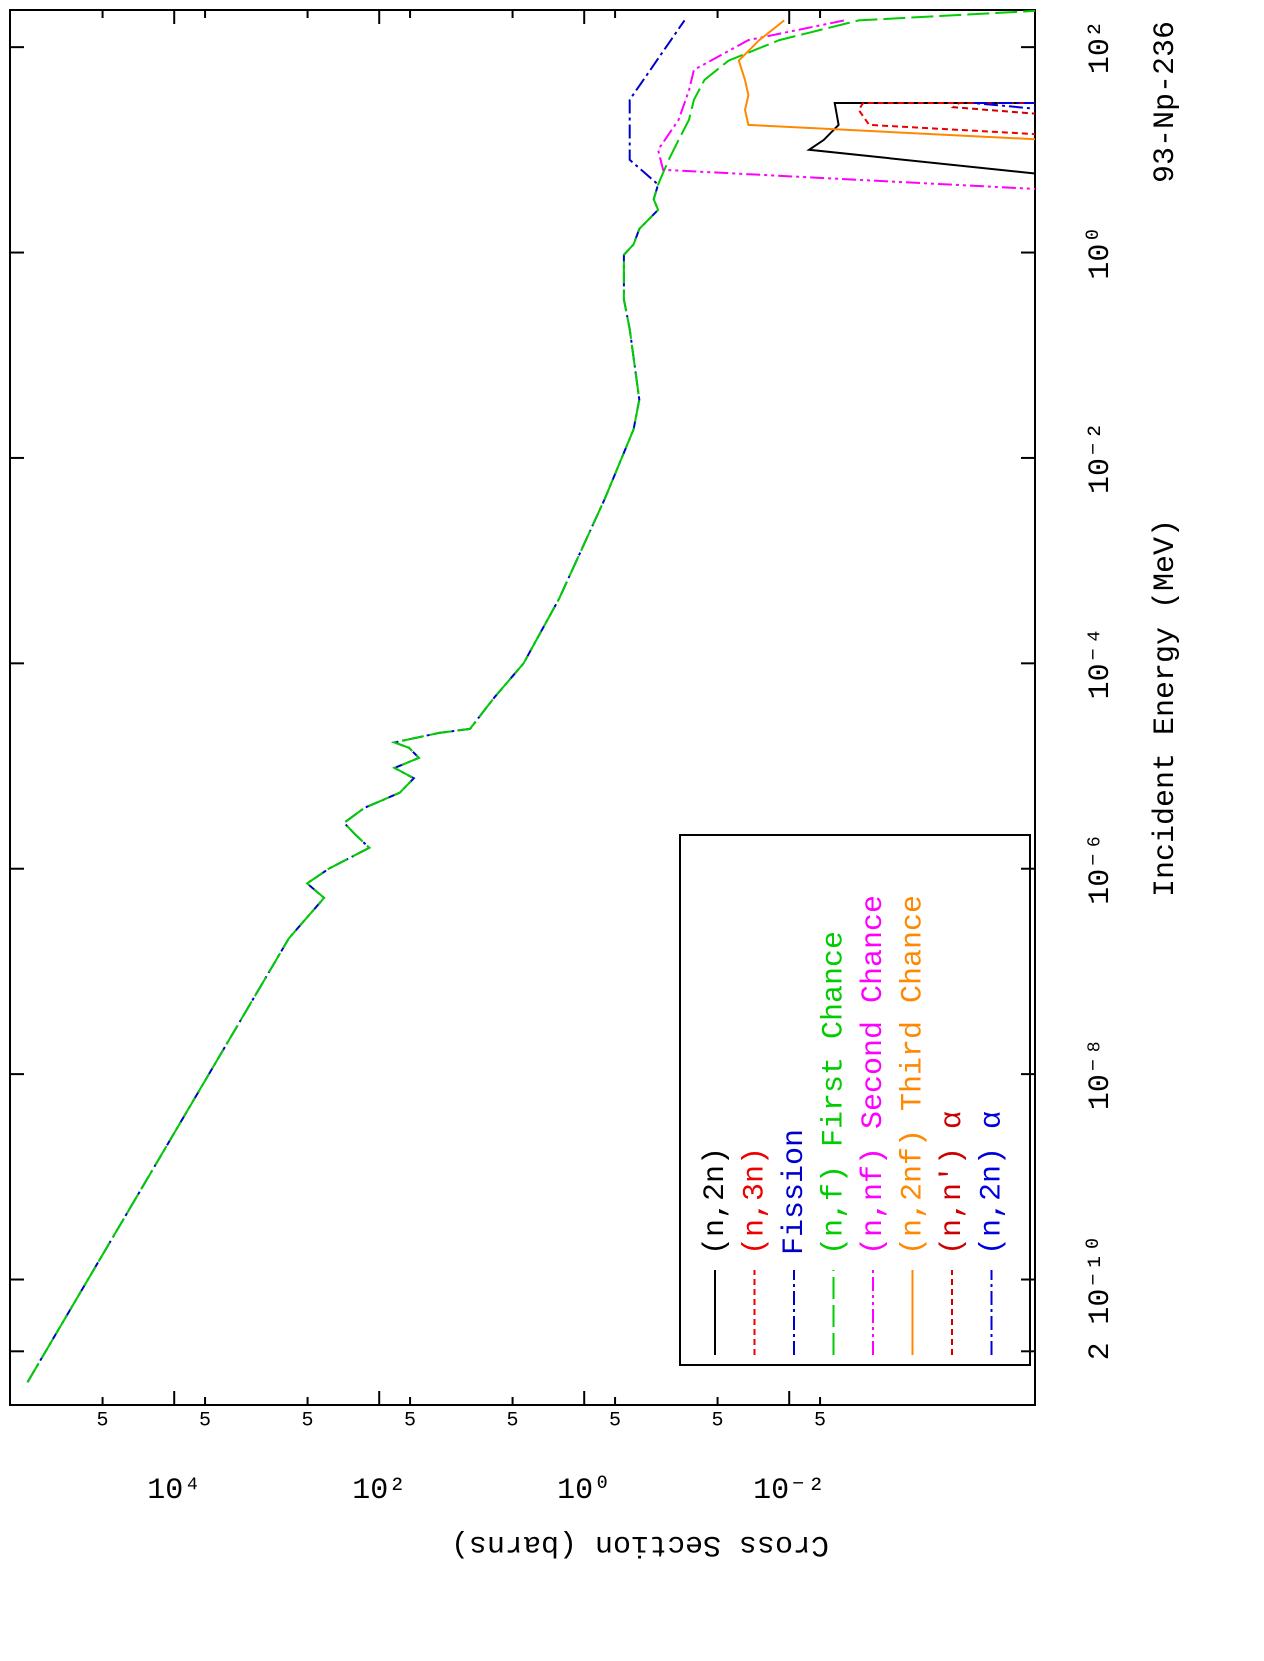 The width and height of the screenshot is (1264, 1661). What do you see at coordinates (953, 1183) in the screenshot?
I see `legend-label: (n,n') α` at bounding box center [953, 1183].